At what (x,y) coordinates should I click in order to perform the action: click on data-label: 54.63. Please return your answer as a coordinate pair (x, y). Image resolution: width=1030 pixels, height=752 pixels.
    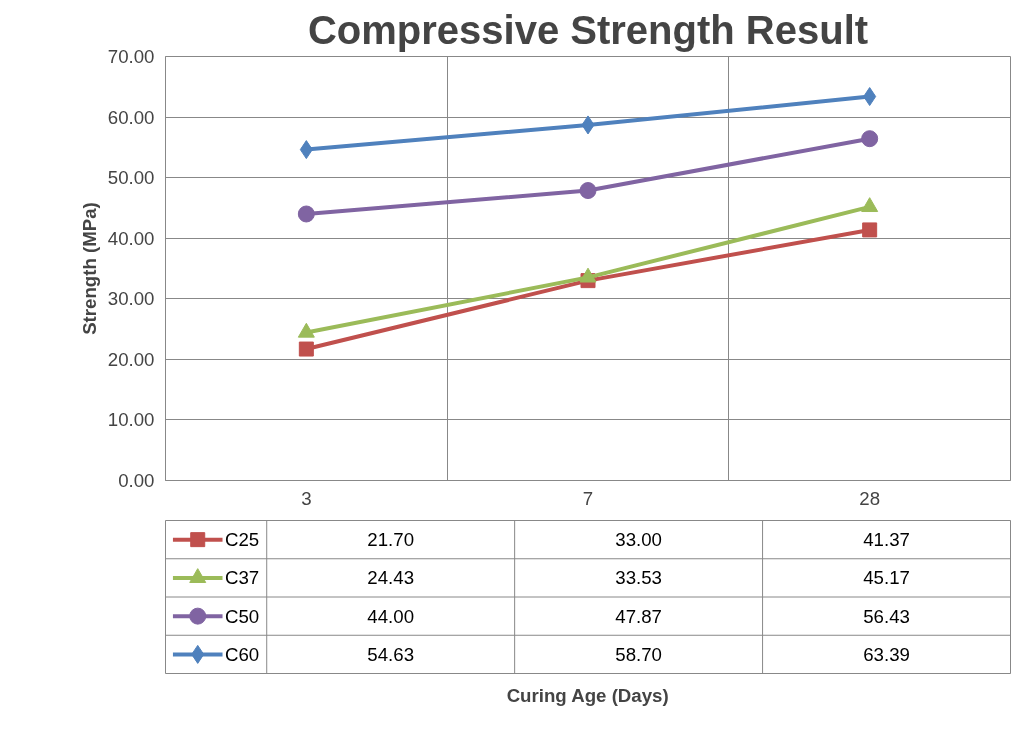
    Looking at the image, I should click on (391, 654).